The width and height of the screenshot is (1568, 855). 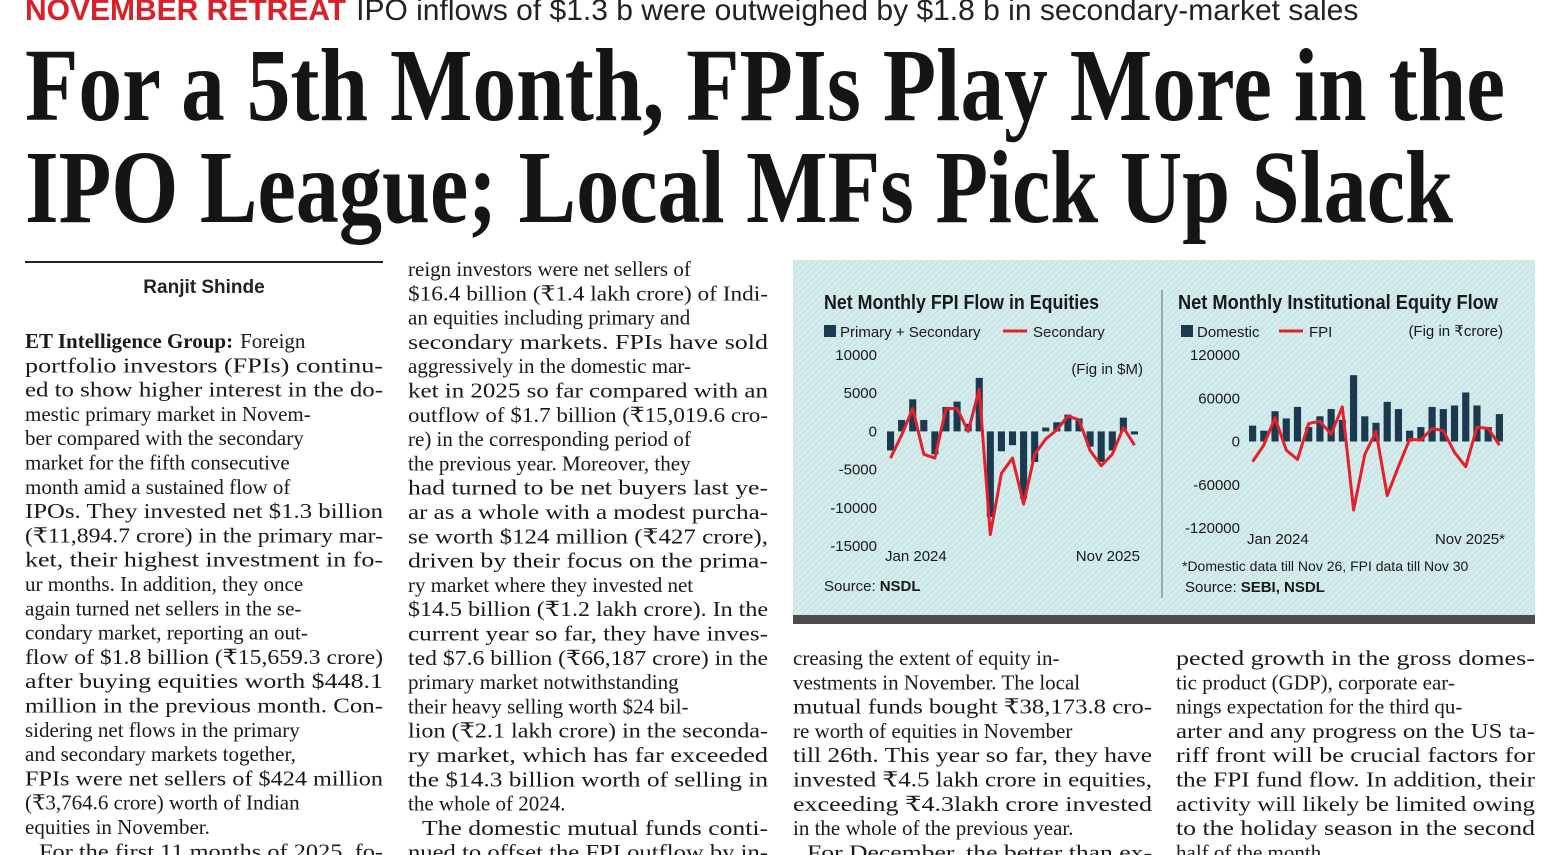 I want to click on legend-label: Primary + Secondary, so click(x=910, y=332).